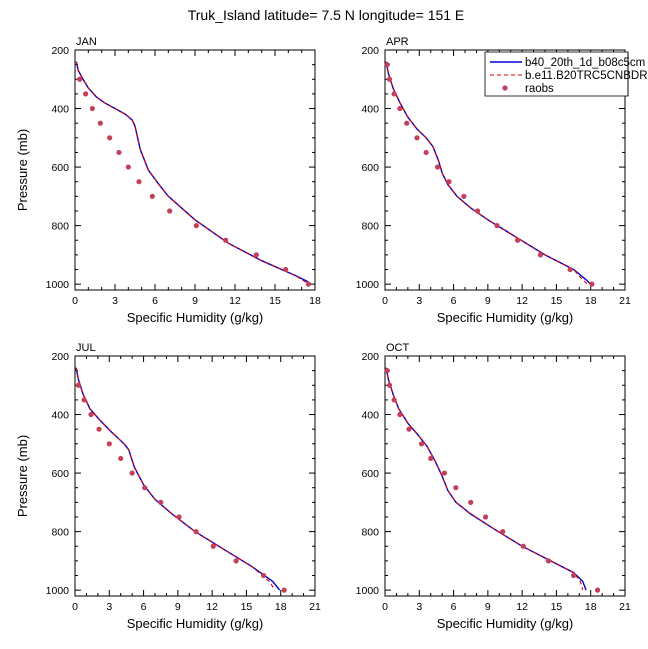 Image resolution: width=648 pixels, height=649 pixels. Describe the element at coordinates (22, 476) in the screenshot. I see `y-axis-label: Pressure (mb)` at that location.